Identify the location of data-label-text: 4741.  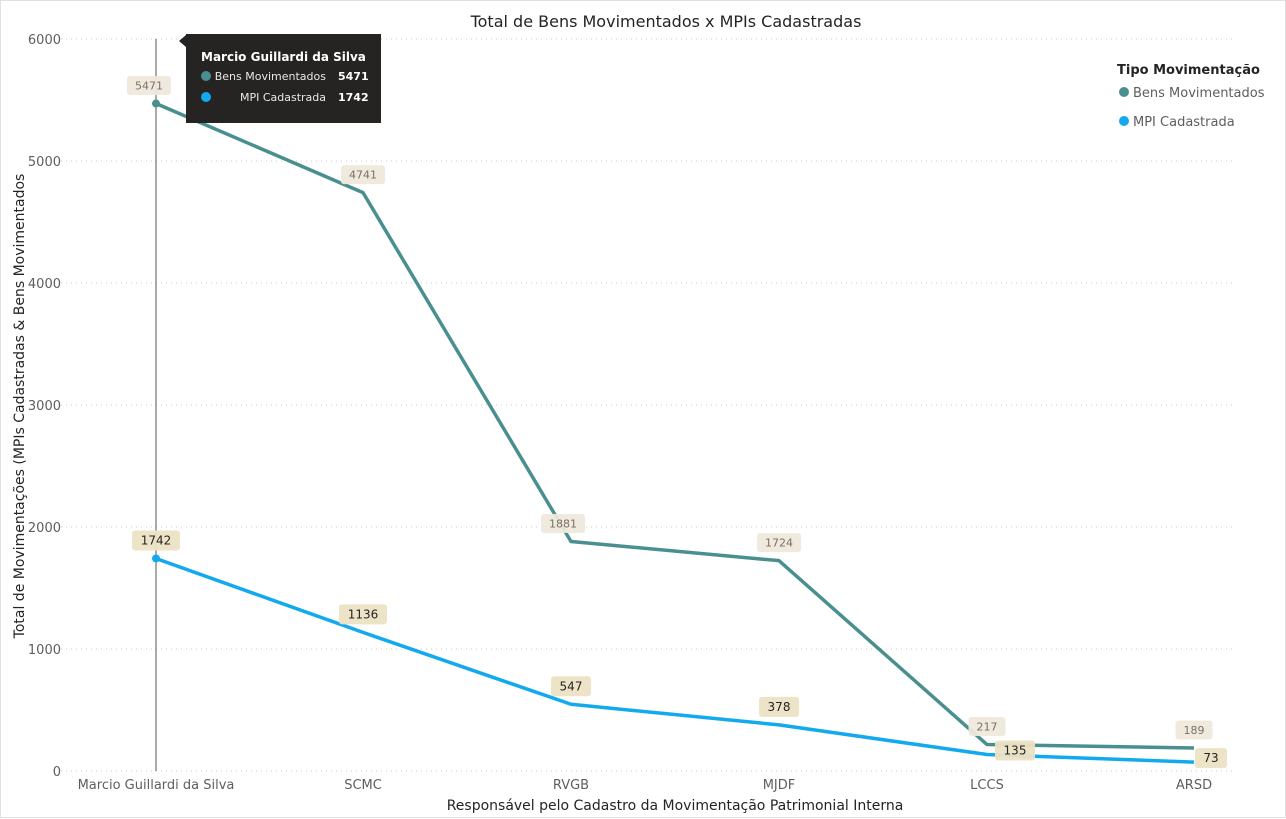
(363, 175).